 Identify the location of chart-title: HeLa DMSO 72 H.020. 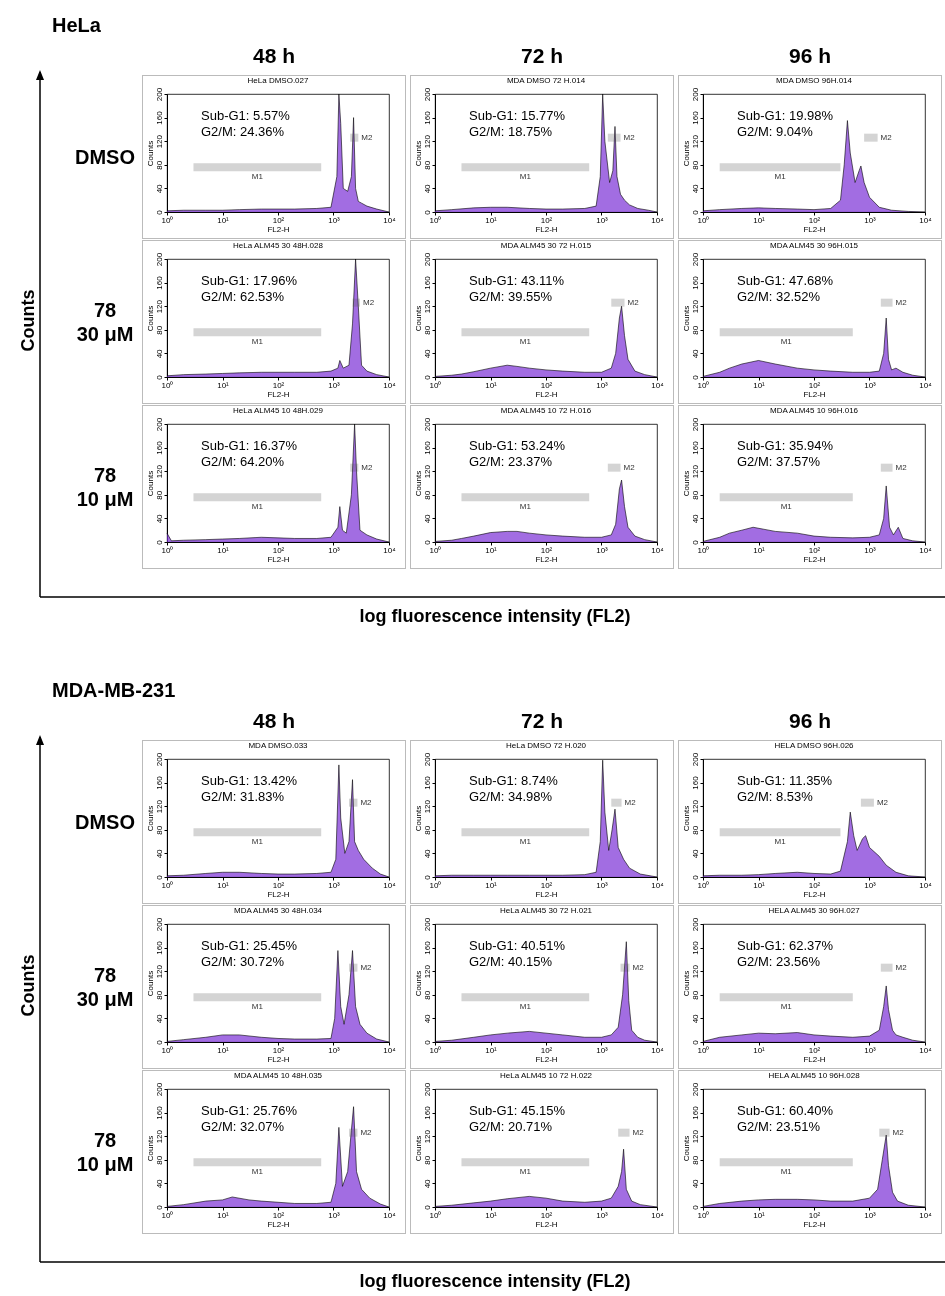
(546, 746).